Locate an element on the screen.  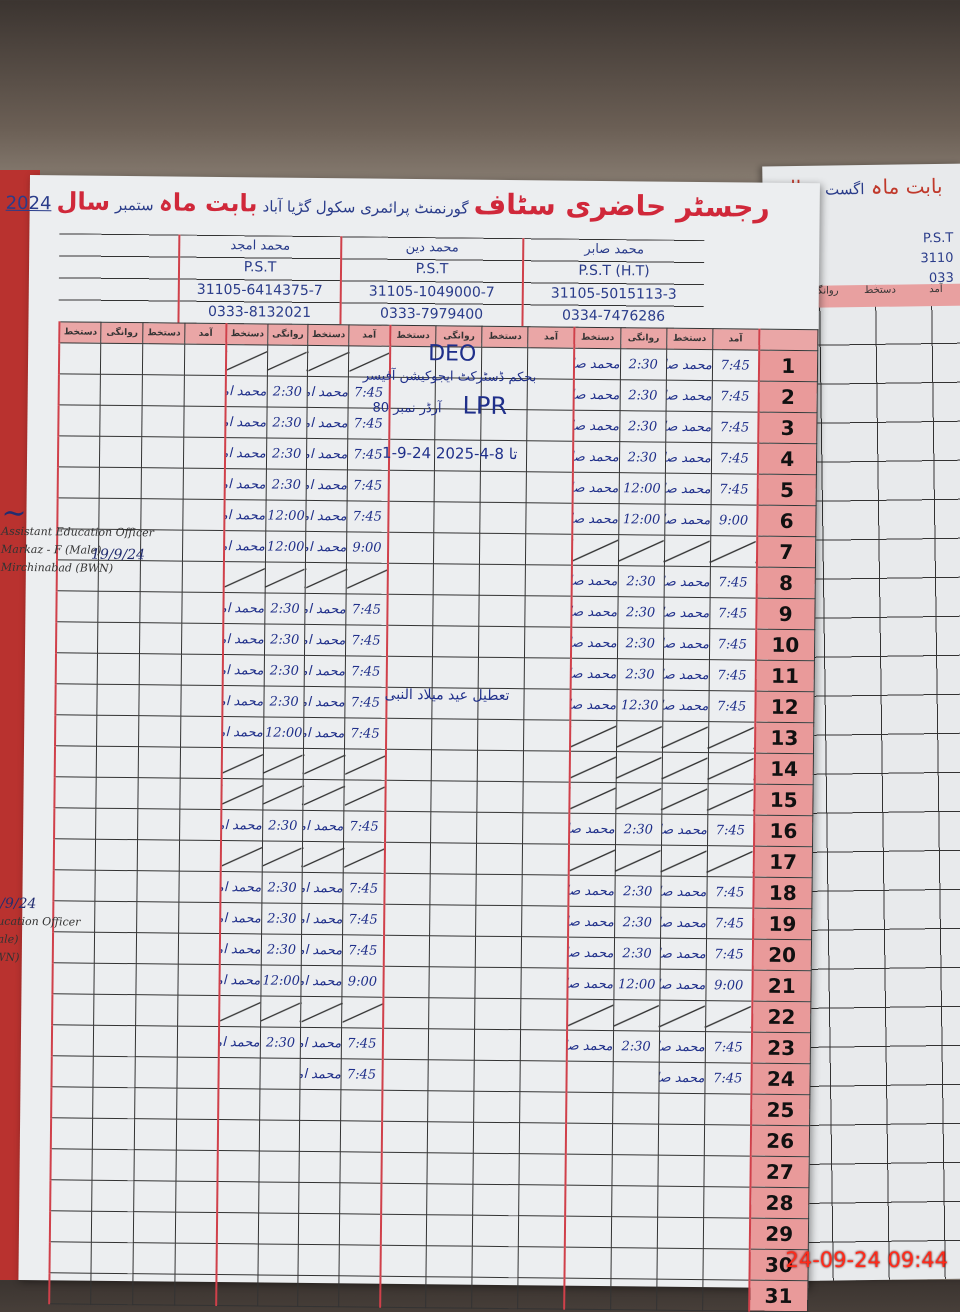
day-number: 28 is located at coordinates (779, 1203).